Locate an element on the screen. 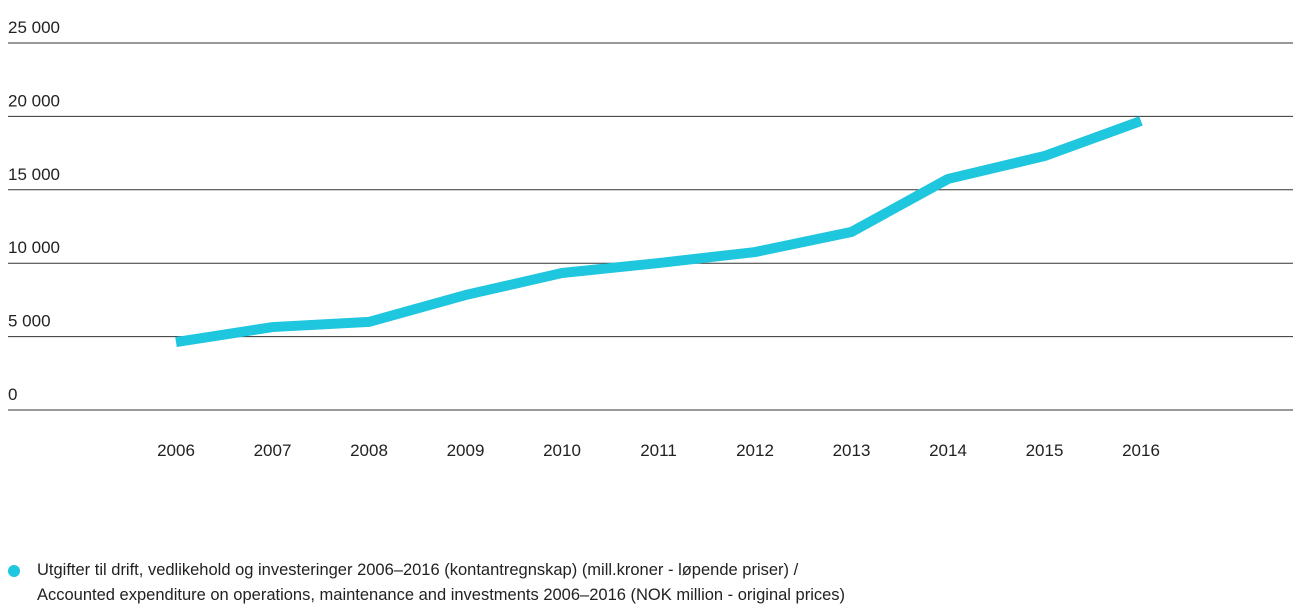 This screenshot has height=608, width=1301. x-tick-label: 2016 is located at coordinates (1141, 450).